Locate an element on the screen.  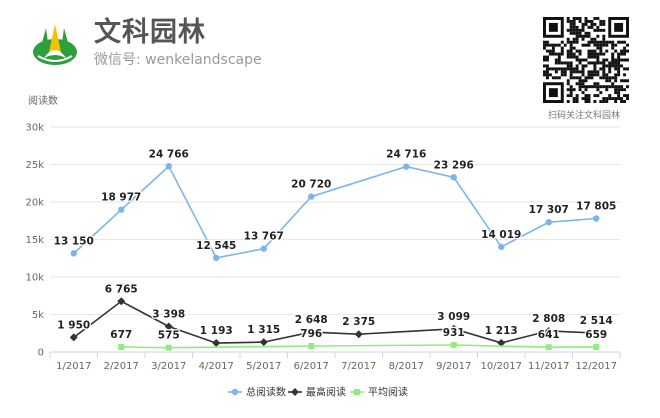
data-label: 20 720 is located at coordinates (311, 185).